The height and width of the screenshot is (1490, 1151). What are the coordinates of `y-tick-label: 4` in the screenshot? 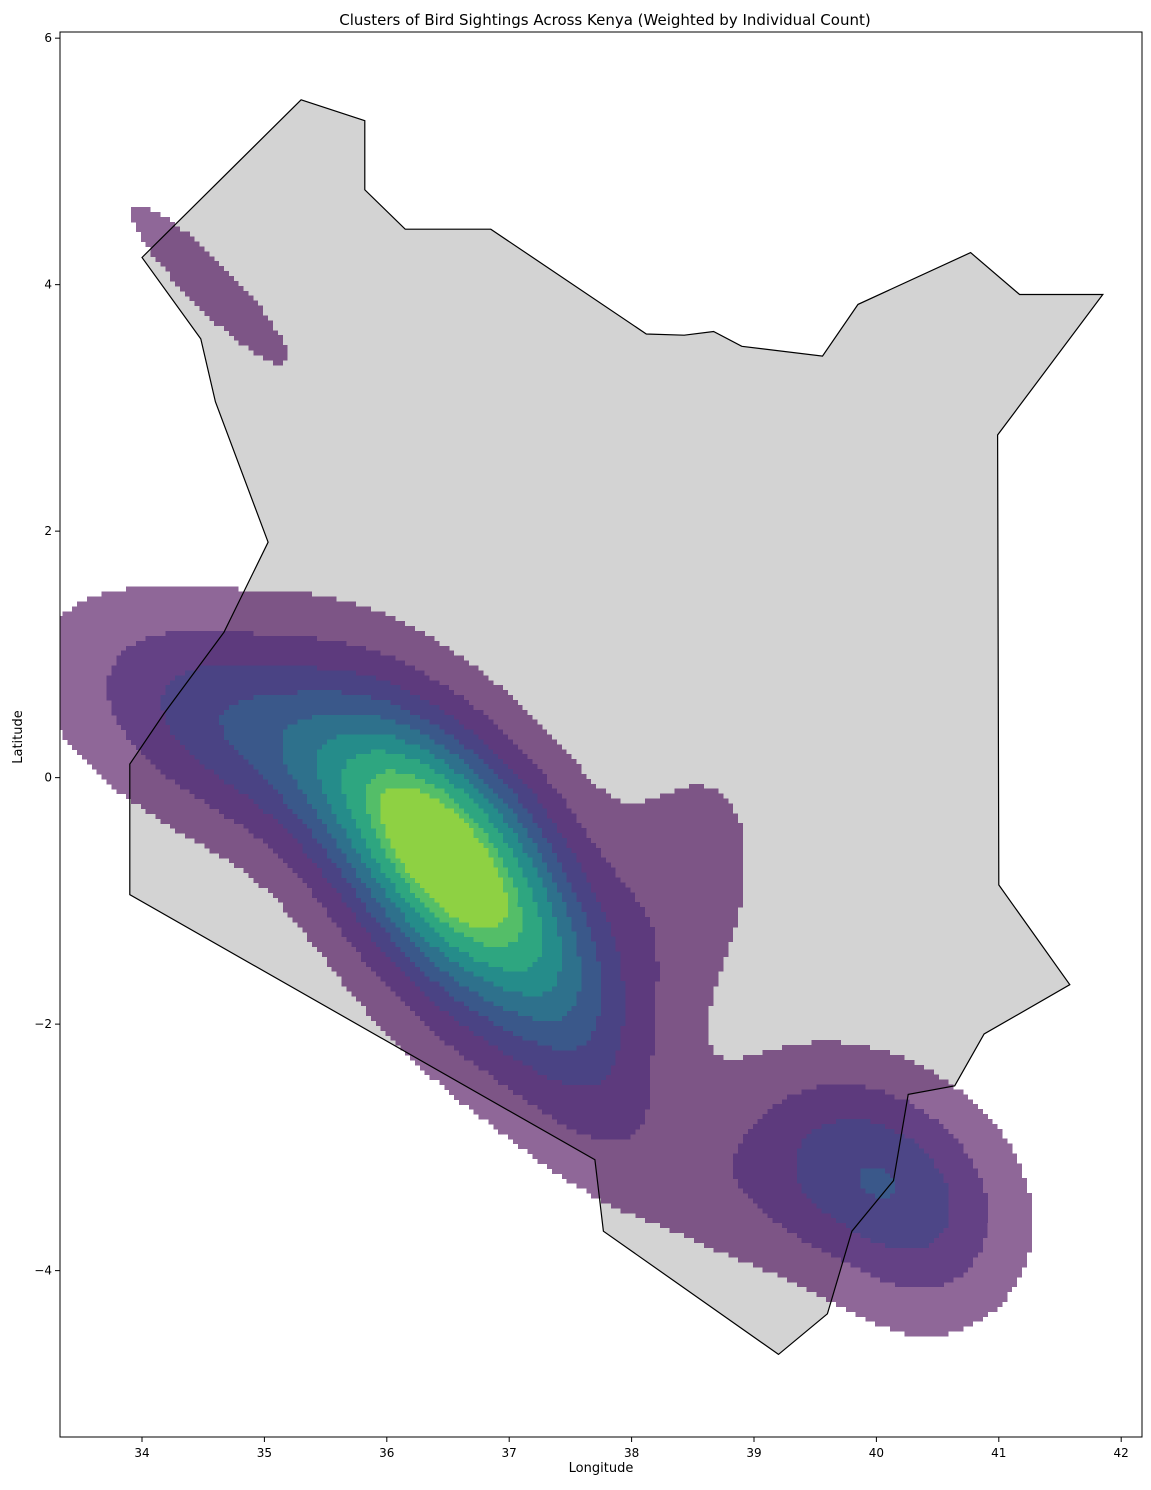 It's located at (48, 285).